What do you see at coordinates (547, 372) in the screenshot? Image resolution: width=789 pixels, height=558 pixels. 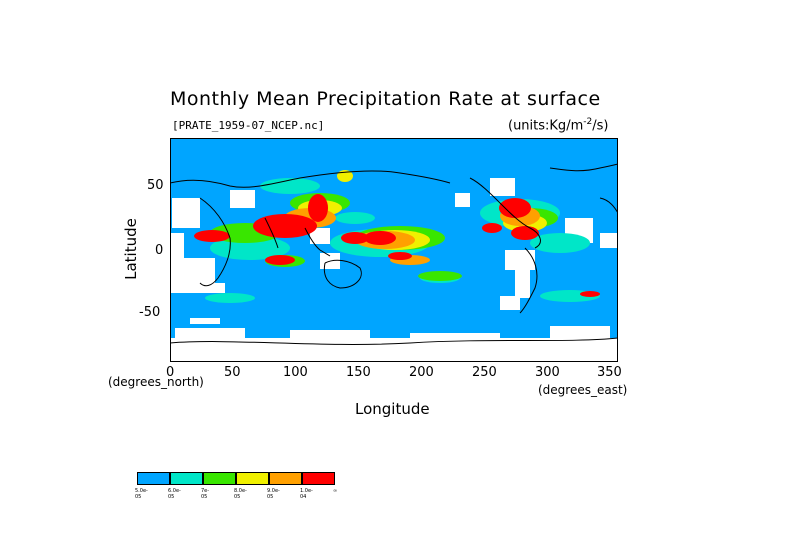 I see `x-tick-label: 300` at bounding box center [547, 372].